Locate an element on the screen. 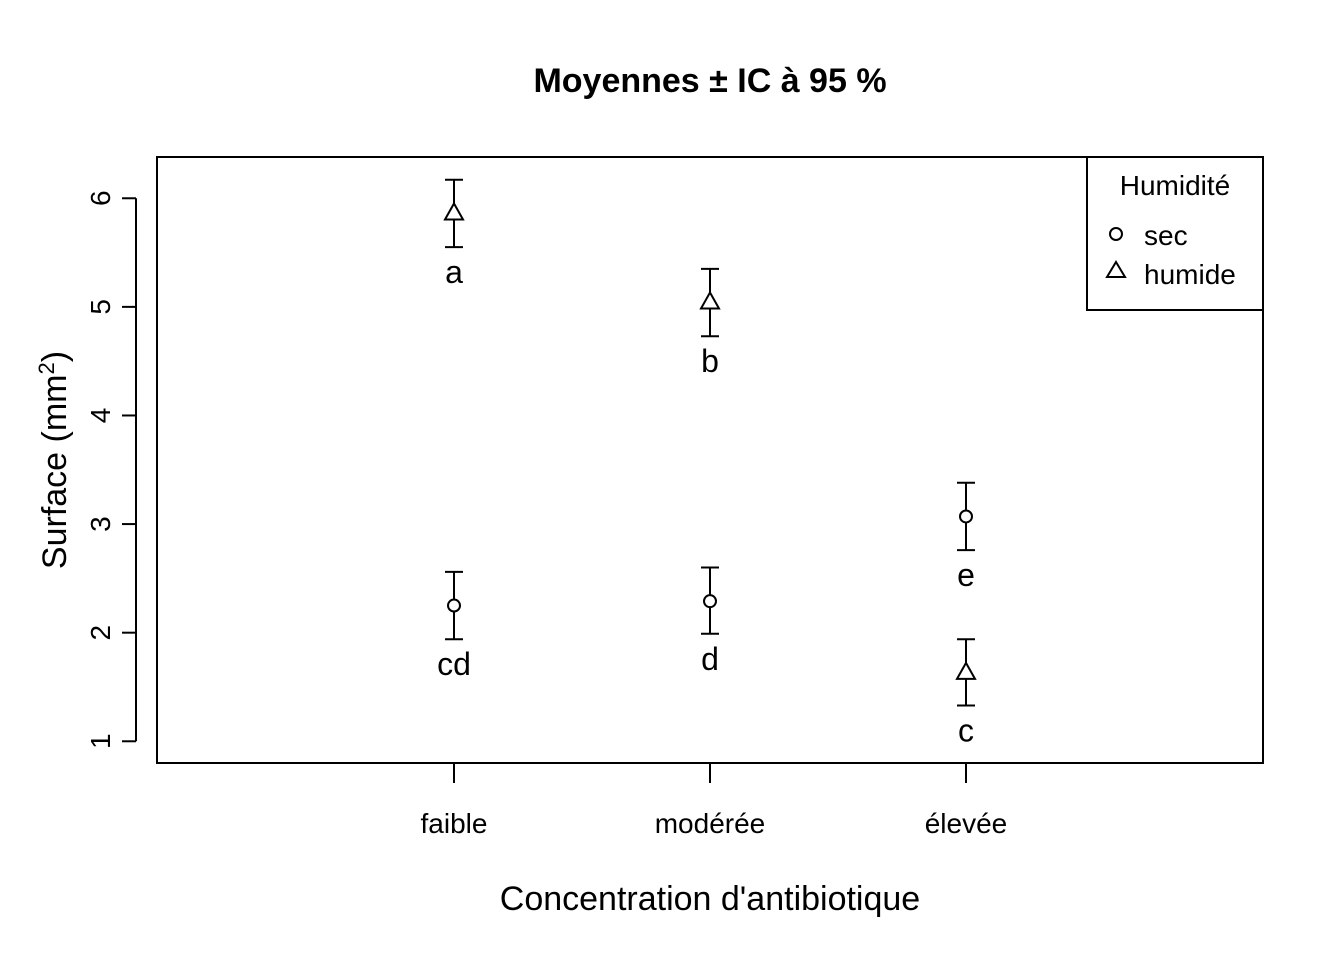  legend-triangle-icon is located at coordinates (1116, 269).